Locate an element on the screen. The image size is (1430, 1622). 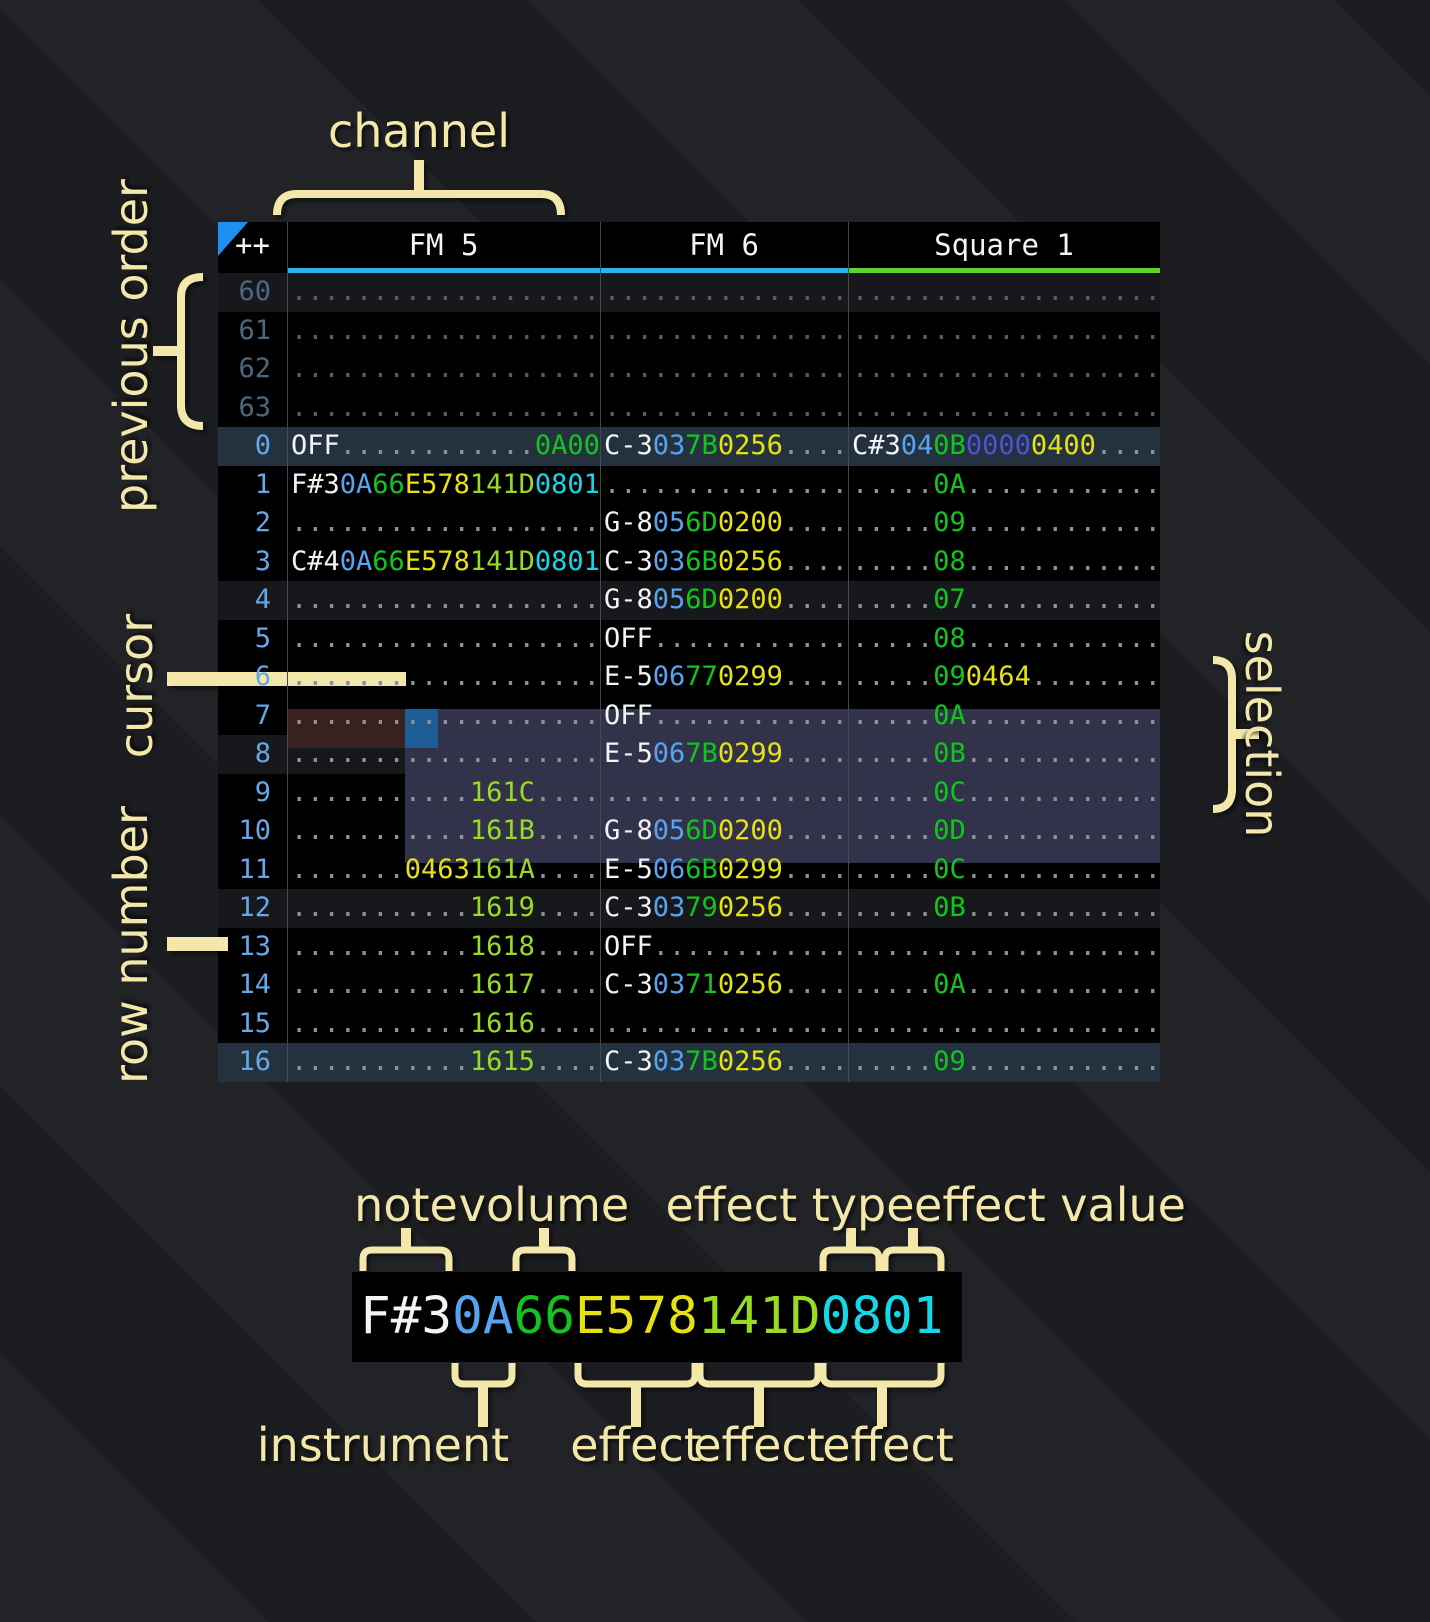
channel-header-fm6: FM 6 is located at coordinates (724, 245).